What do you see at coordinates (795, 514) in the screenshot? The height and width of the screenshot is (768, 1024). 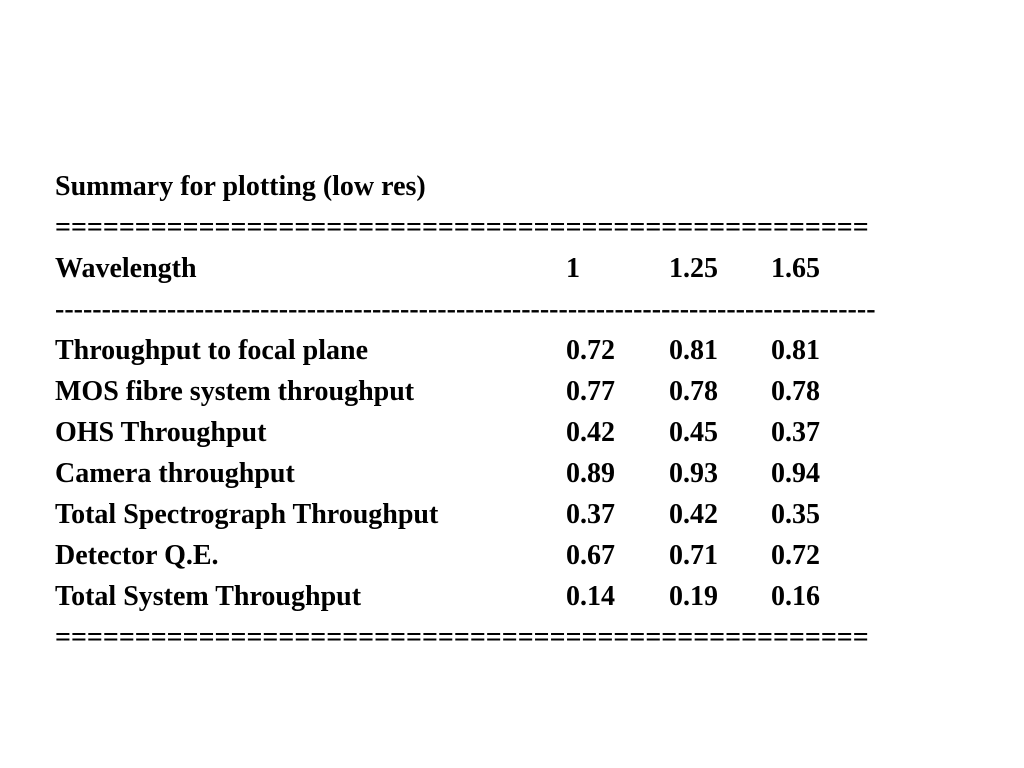 I see `cell-value: 0.35` at bounding box center [795, 514].